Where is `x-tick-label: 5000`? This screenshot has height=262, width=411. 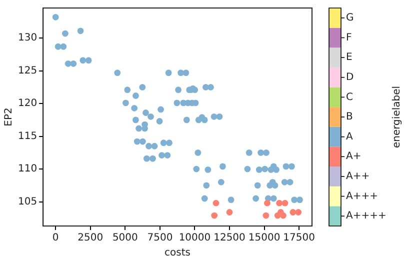 x-tick-label: 5000 is located at coordinates (125, 238).